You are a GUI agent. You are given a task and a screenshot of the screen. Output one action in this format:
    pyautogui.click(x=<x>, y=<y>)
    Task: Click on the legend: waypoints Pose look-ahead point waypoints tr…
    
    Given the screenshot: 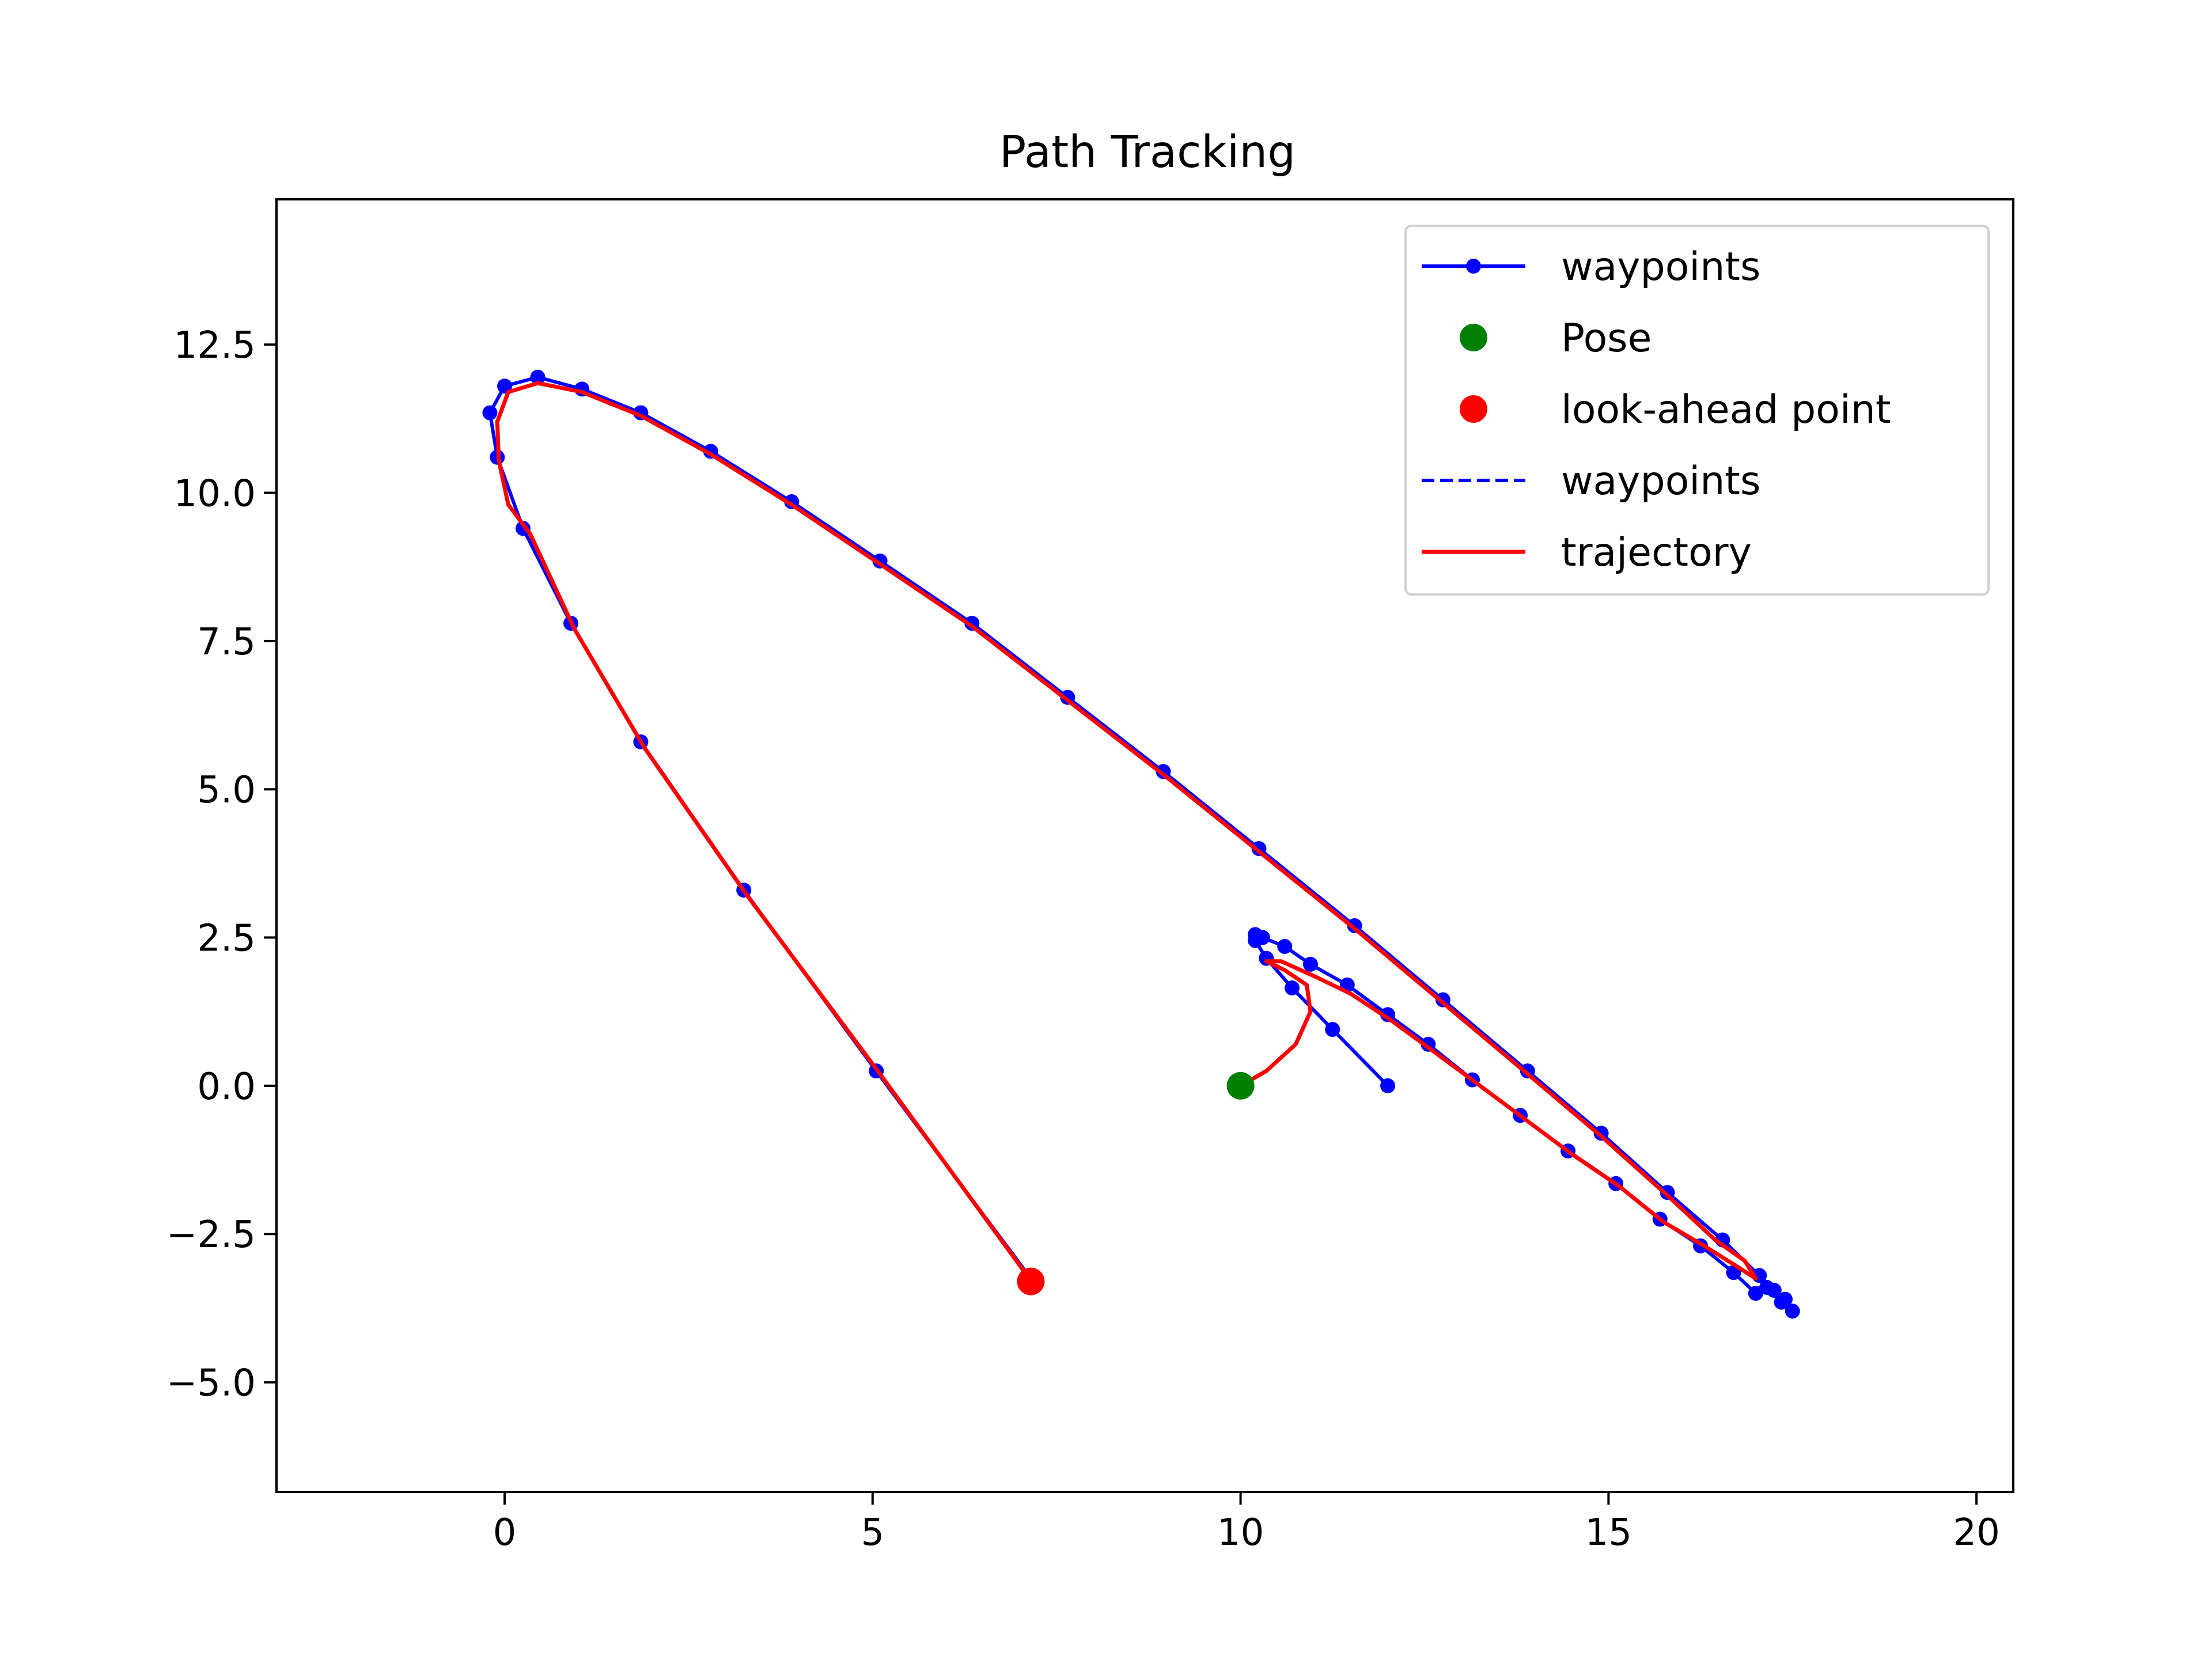 What is the action you would take?
    pyautogui.click(x=1697, y=410)
    